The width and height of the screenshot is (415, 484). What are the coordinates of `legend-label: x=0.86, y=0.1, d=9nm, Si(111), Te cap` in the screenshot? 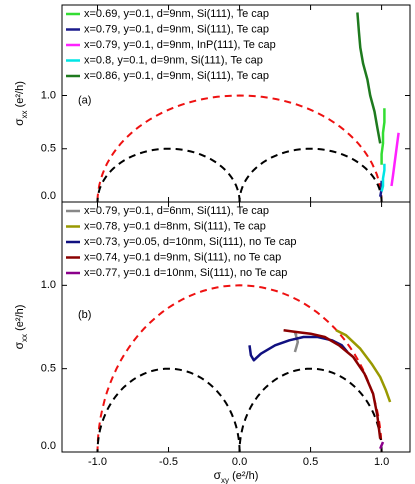 It's located at (176, 76).